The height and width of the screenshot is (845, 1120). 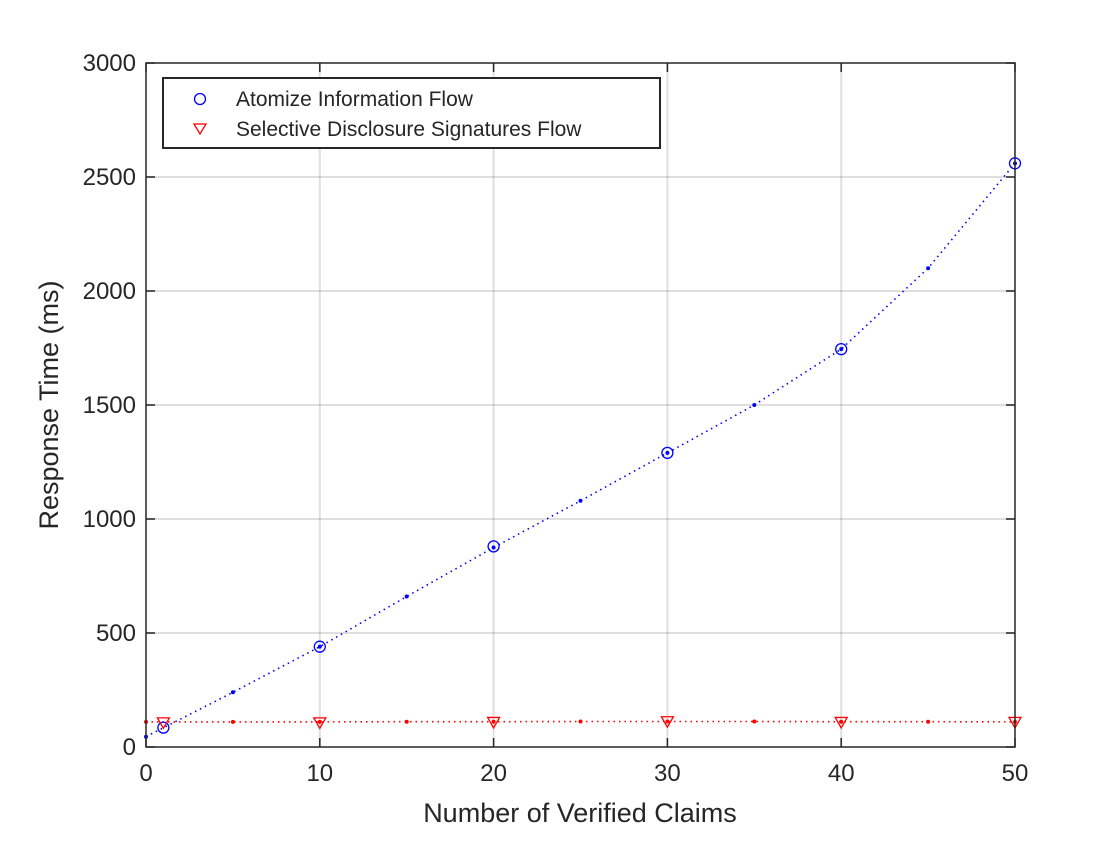 What do you see at coordinates (109, 63) in the screenshot?
I see `y-tick-label: 3000` at bounding box center [109, 63].